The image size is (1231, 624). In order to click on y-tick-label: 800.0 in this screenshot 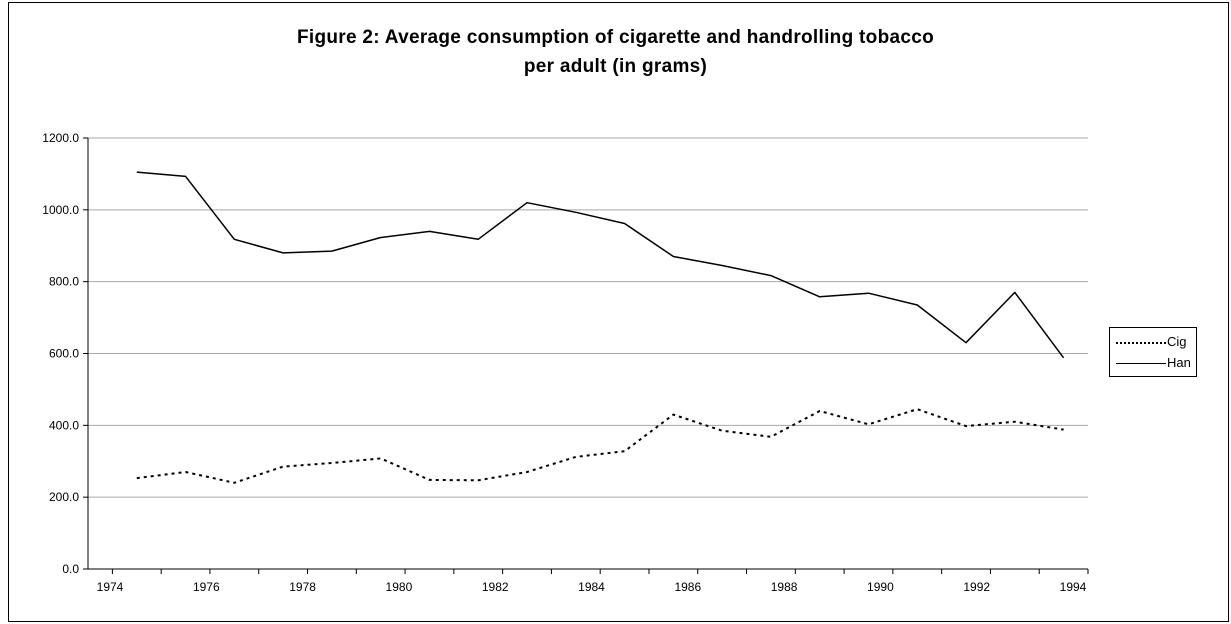, I will do `click(64, 282)`.